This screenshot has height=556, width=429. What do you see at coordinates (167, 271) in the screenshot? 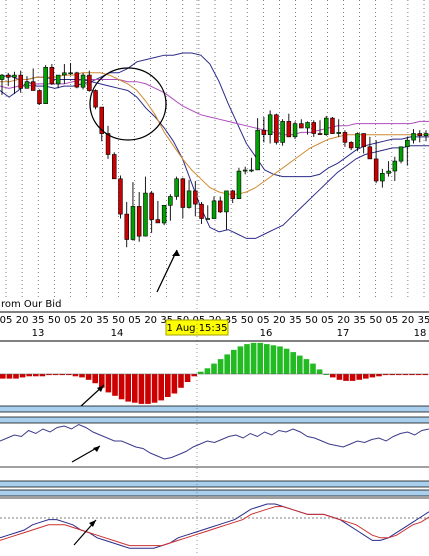
I see `arrow-line` at bounding box center [167, 271].